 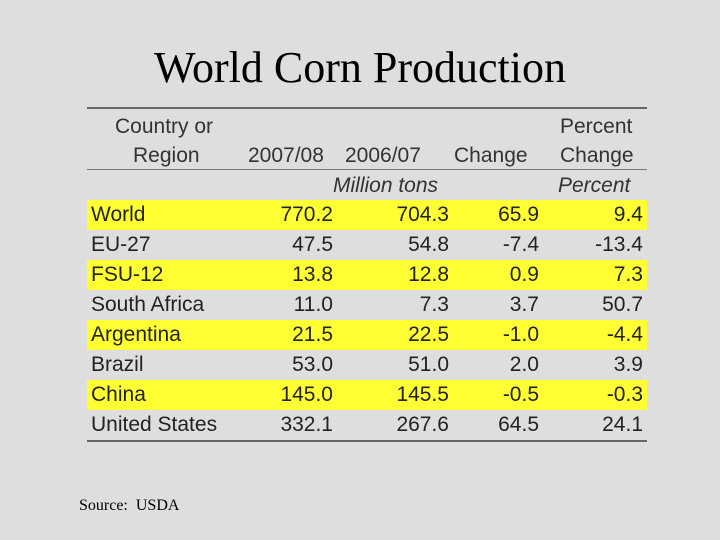 I want to click on value-2006-07-cell: 7.3, so click(x=434, y=304).